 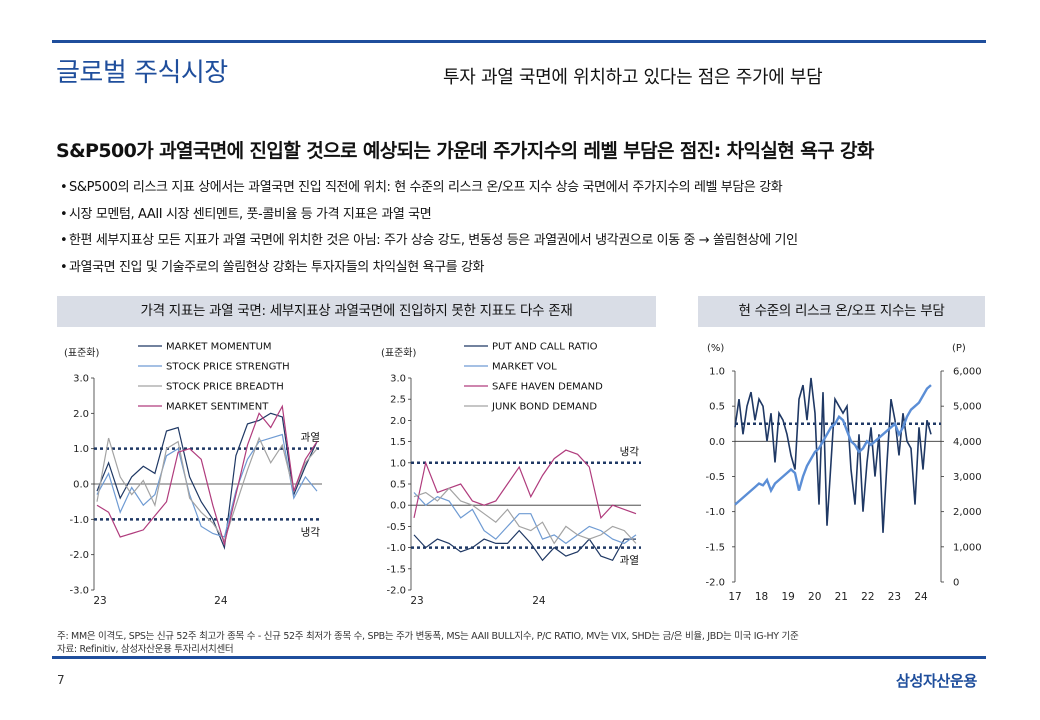 What do you see at coordinates (228, 367) in the screenshot?
I see `legend-label: STOCK PRICE STRENGTH` at bounding box center [228, 367].